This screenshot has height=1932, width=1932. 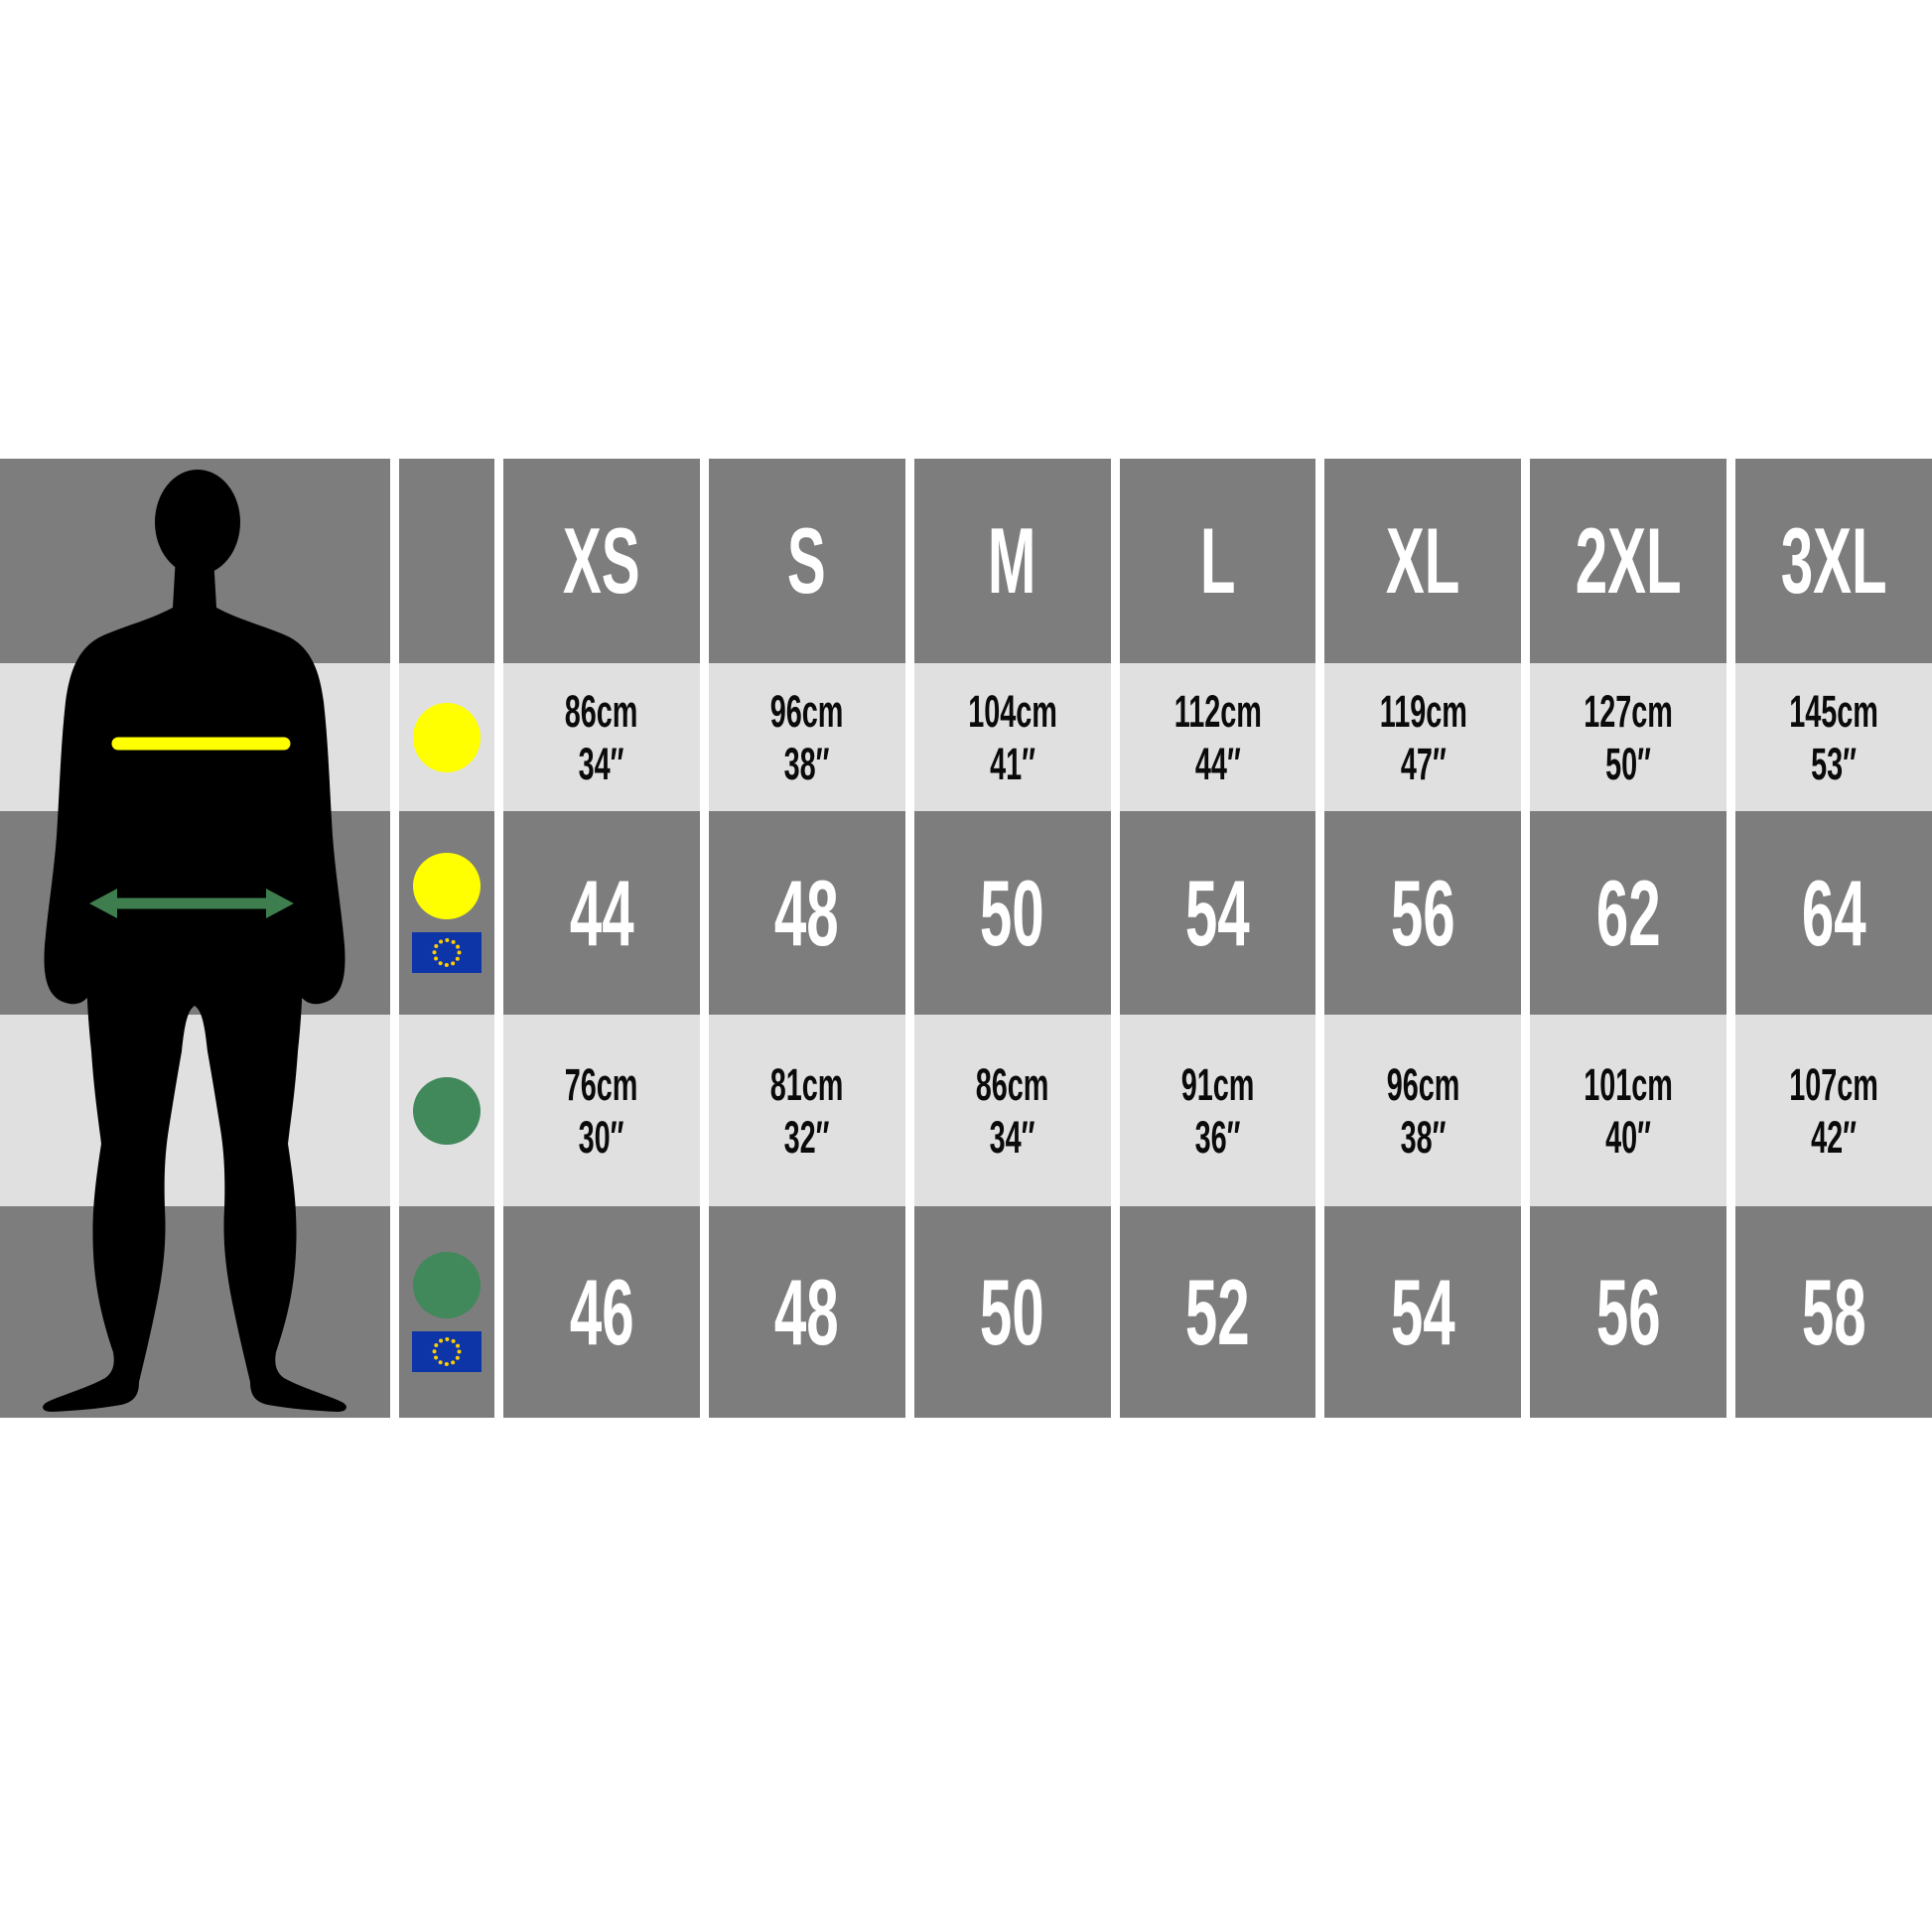 I want to click on waist-arrowhead-left, so click(x=103, y=903).